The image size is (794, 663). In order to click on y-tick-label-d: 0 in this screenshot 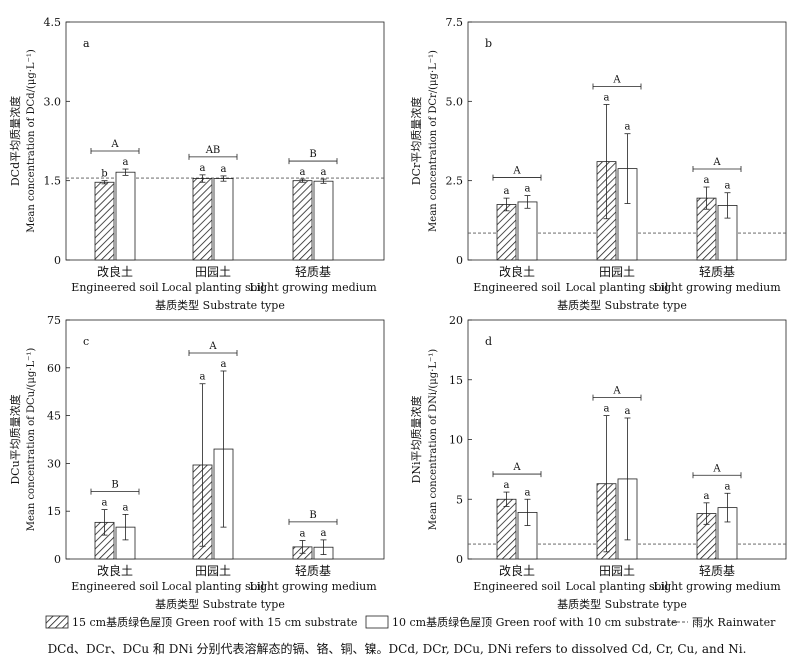, I will do `click(459, 559)`.